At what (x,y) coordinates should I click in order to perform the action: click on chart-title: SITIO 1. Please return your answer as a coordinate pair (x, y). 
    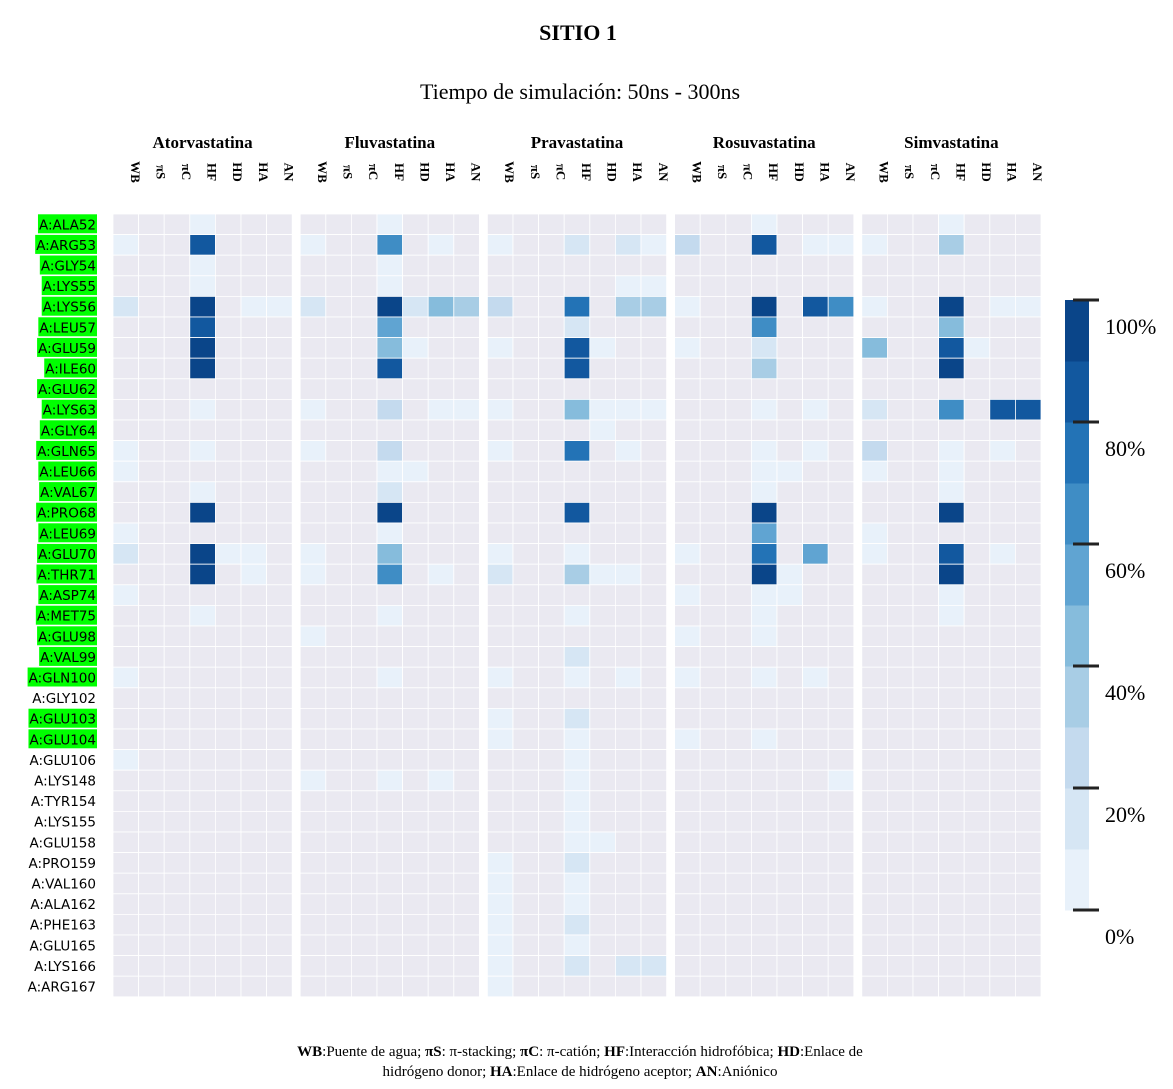
    Looking at the image, I should click on (578, 32).